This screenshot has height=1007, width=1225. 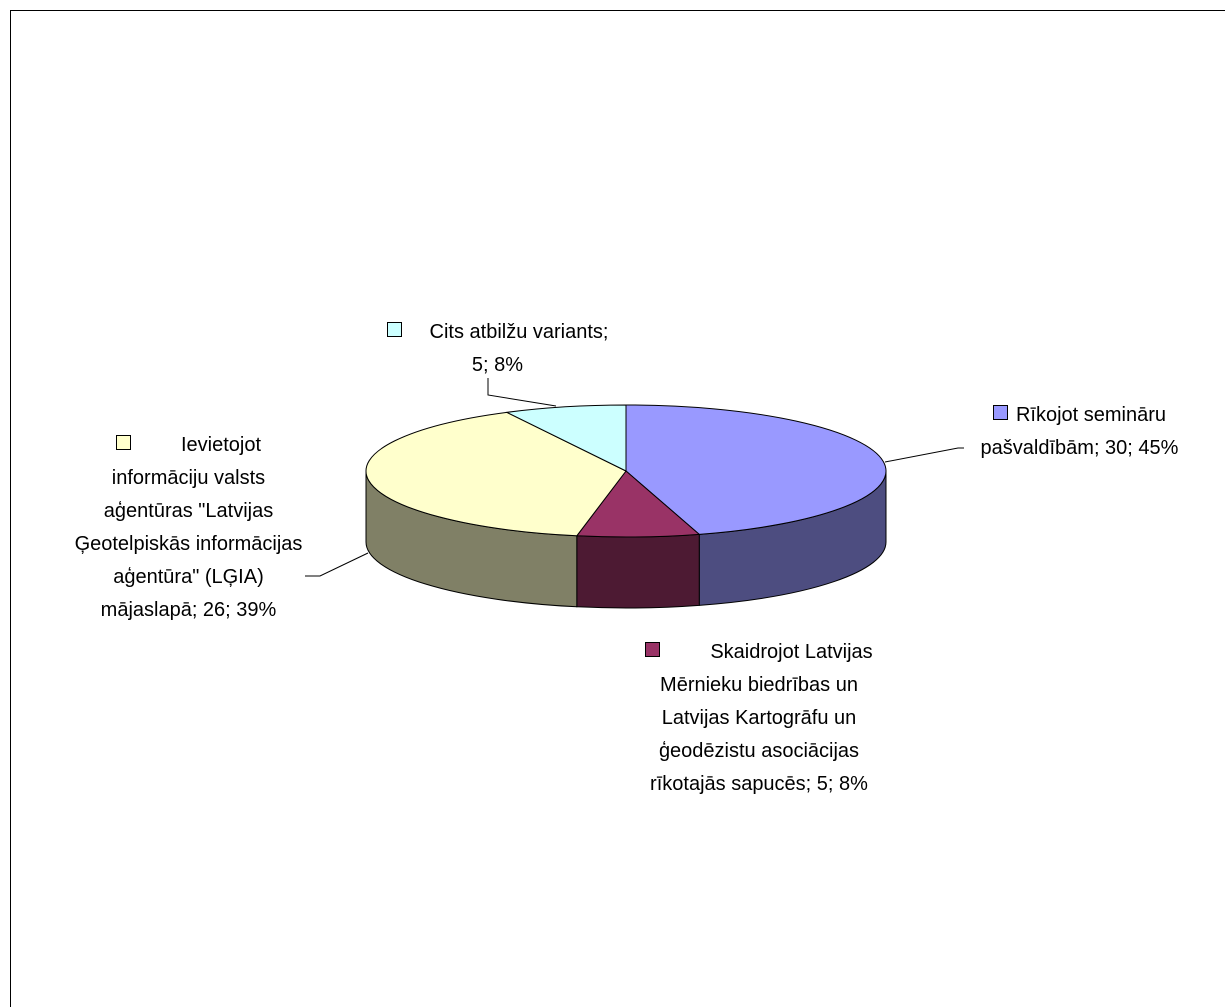 I want to click on data-label-box: Rīkojot semināru pašvaldībām; 30; 45%, so click(x=1079, y=432).